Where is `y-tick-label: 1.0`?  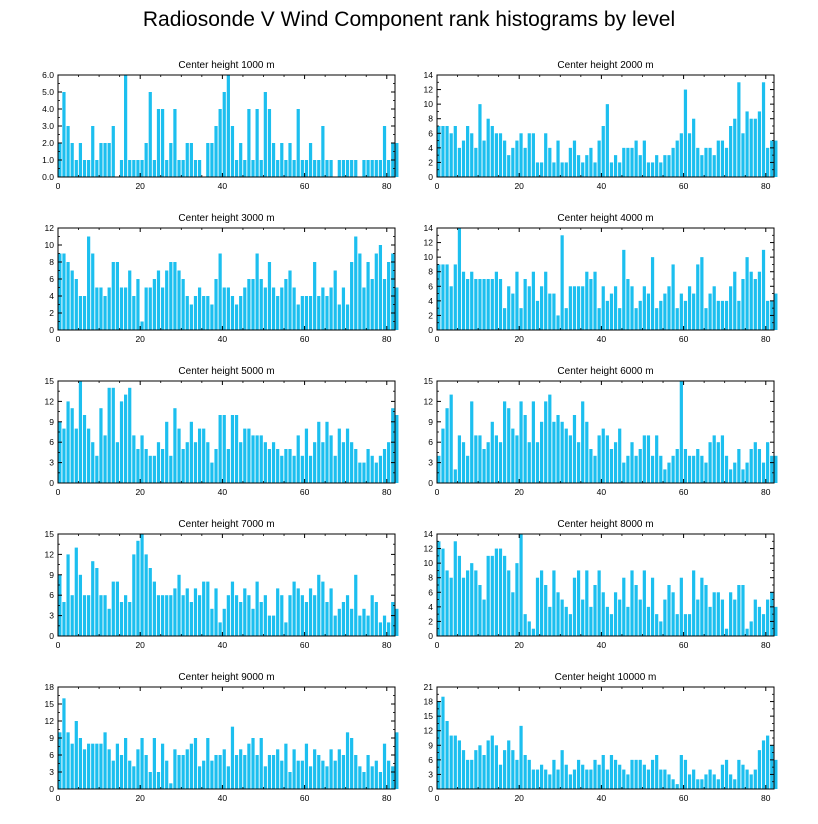
y-tick-label: 1.0 is located at coordinates (48, 160).